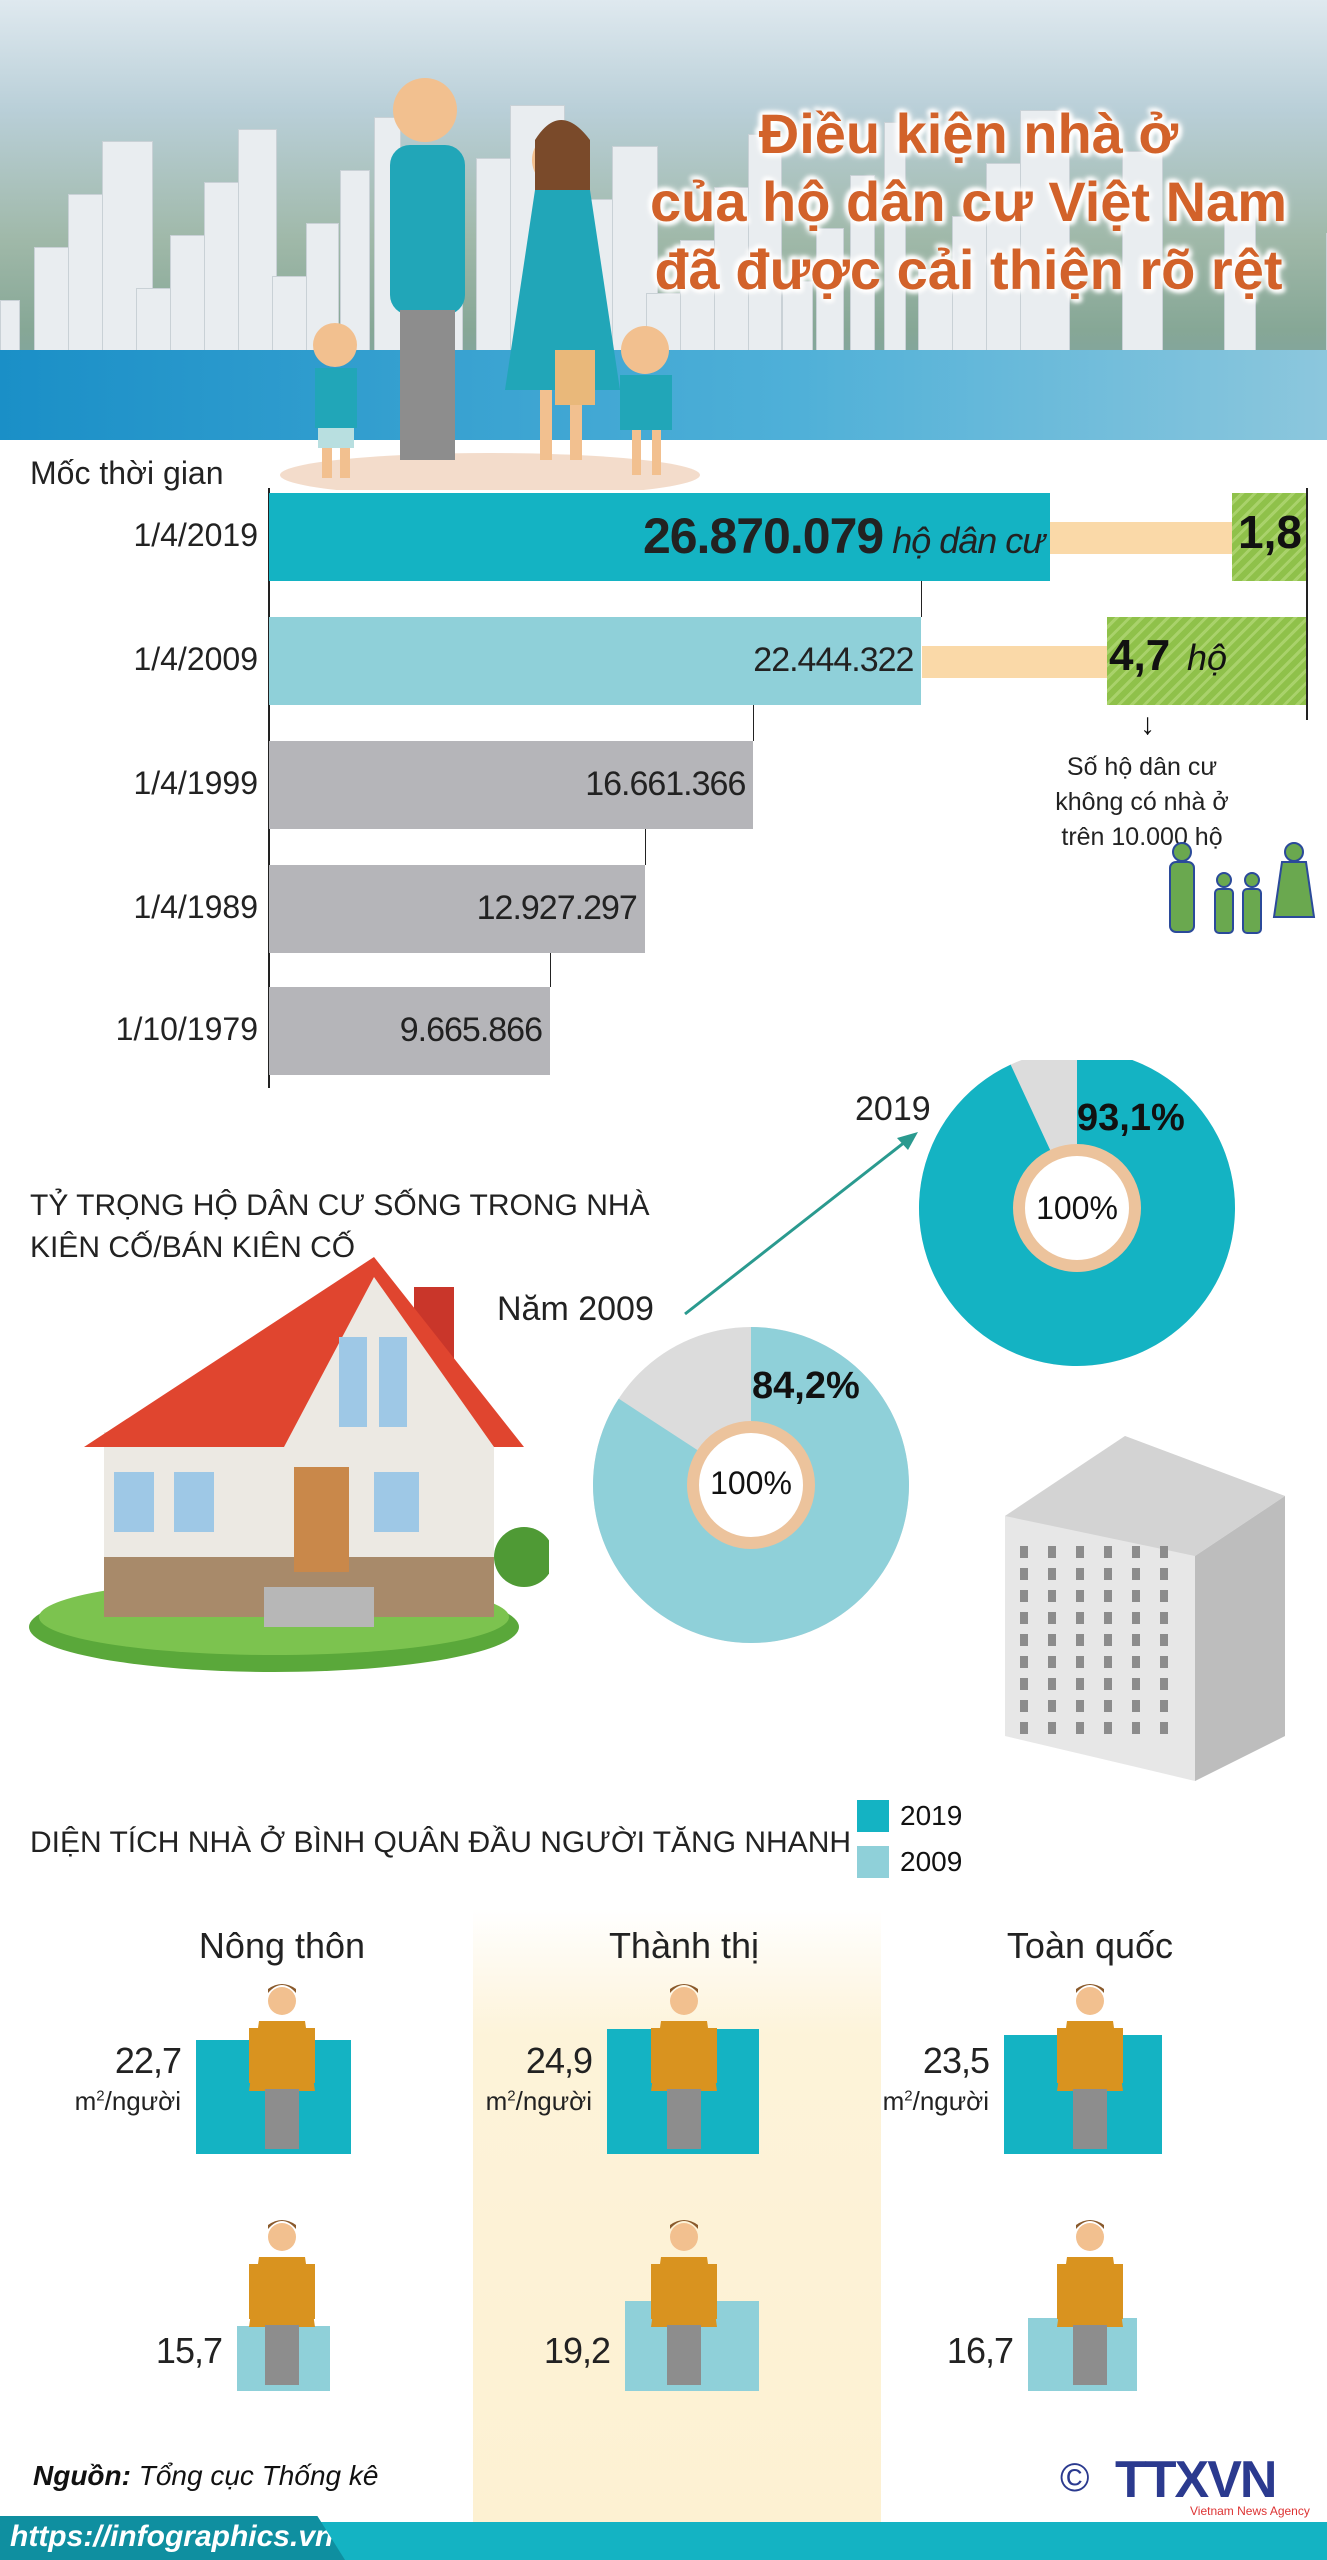 The width and height of the screenshot is (1327, 2560). I want to click on footer-url-tab: https://infographics.vn, so click(172, 2538).